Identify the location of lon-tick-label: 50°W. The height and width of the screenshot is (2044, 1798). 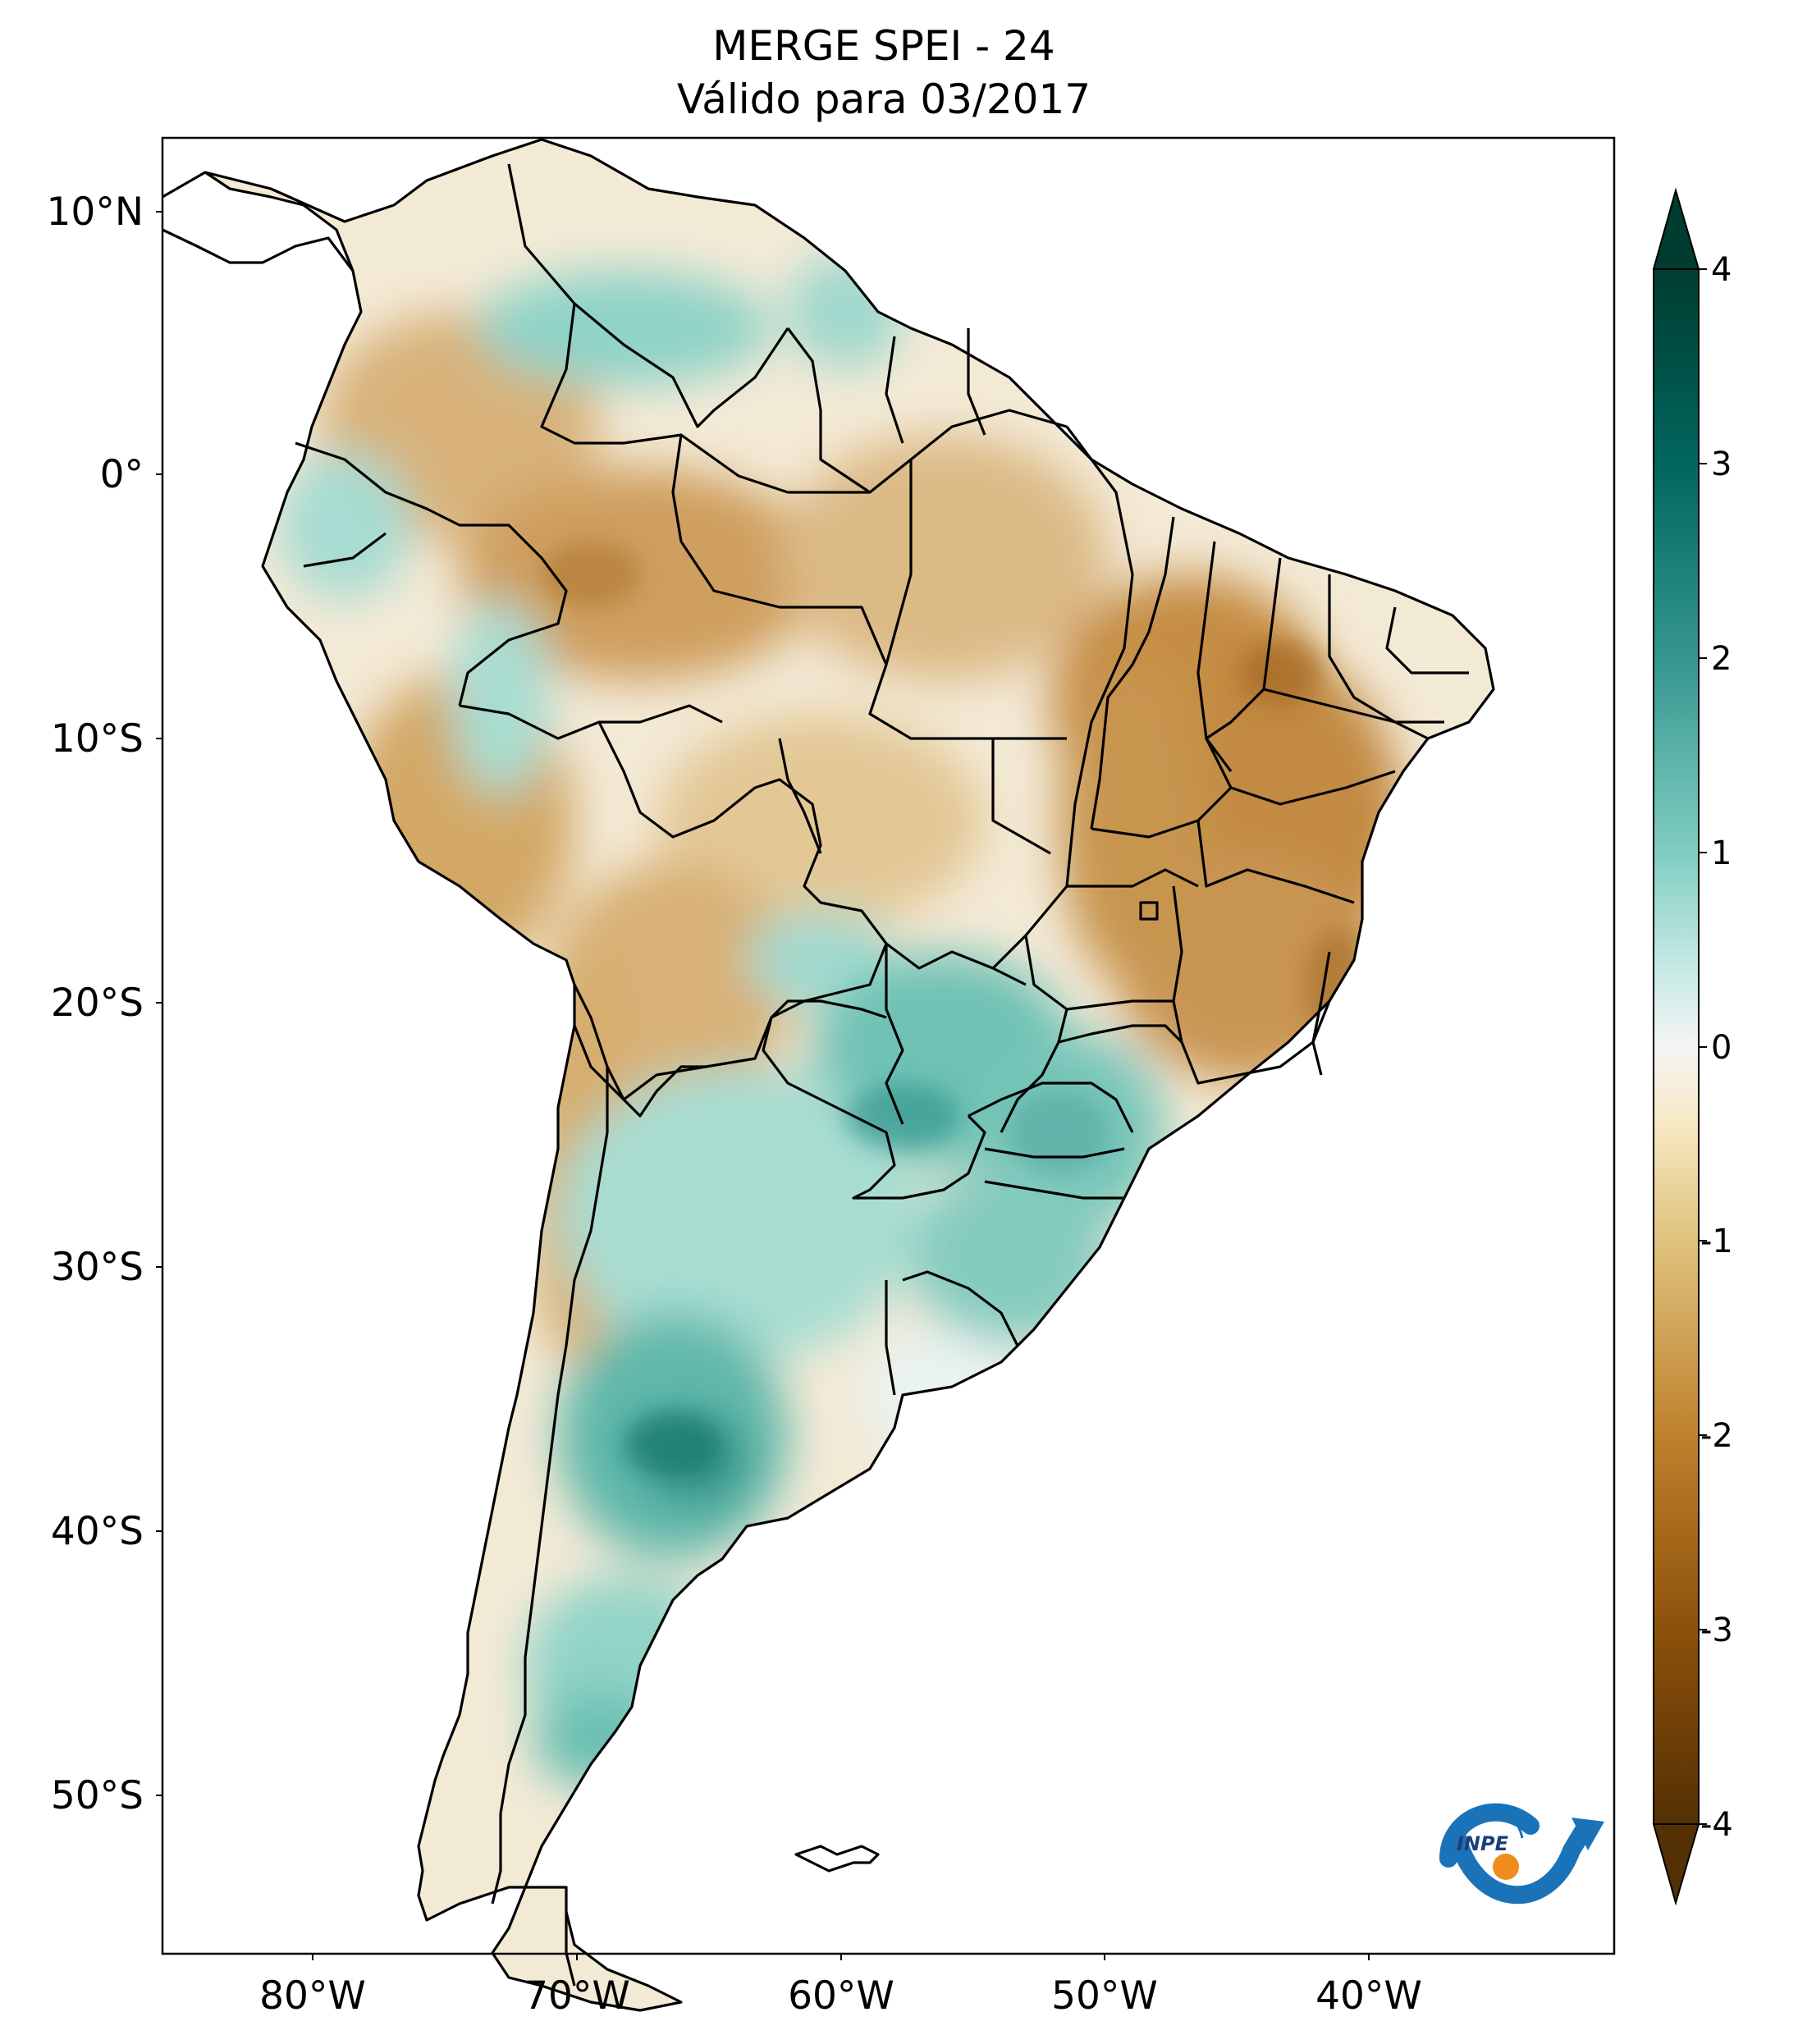
(1104, 1996).